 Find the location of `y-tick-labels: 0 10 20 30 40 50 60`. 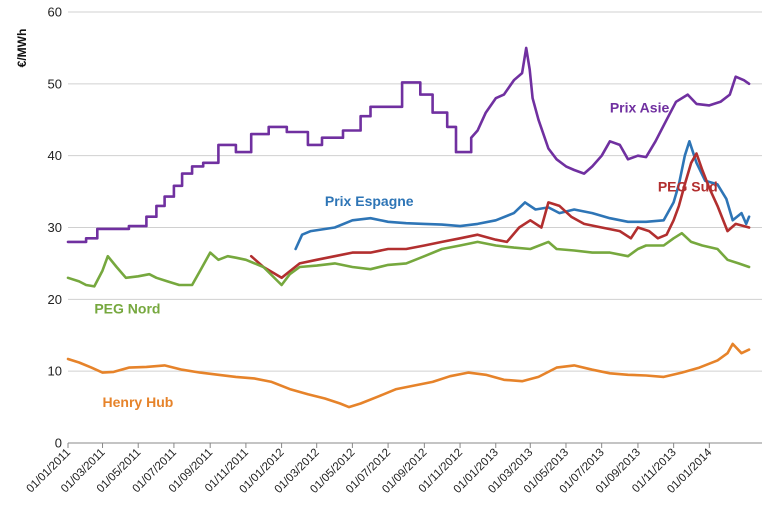

y-tick-labels: 0 10 20 30 40 50 60 is located at coordinates (55, 228).